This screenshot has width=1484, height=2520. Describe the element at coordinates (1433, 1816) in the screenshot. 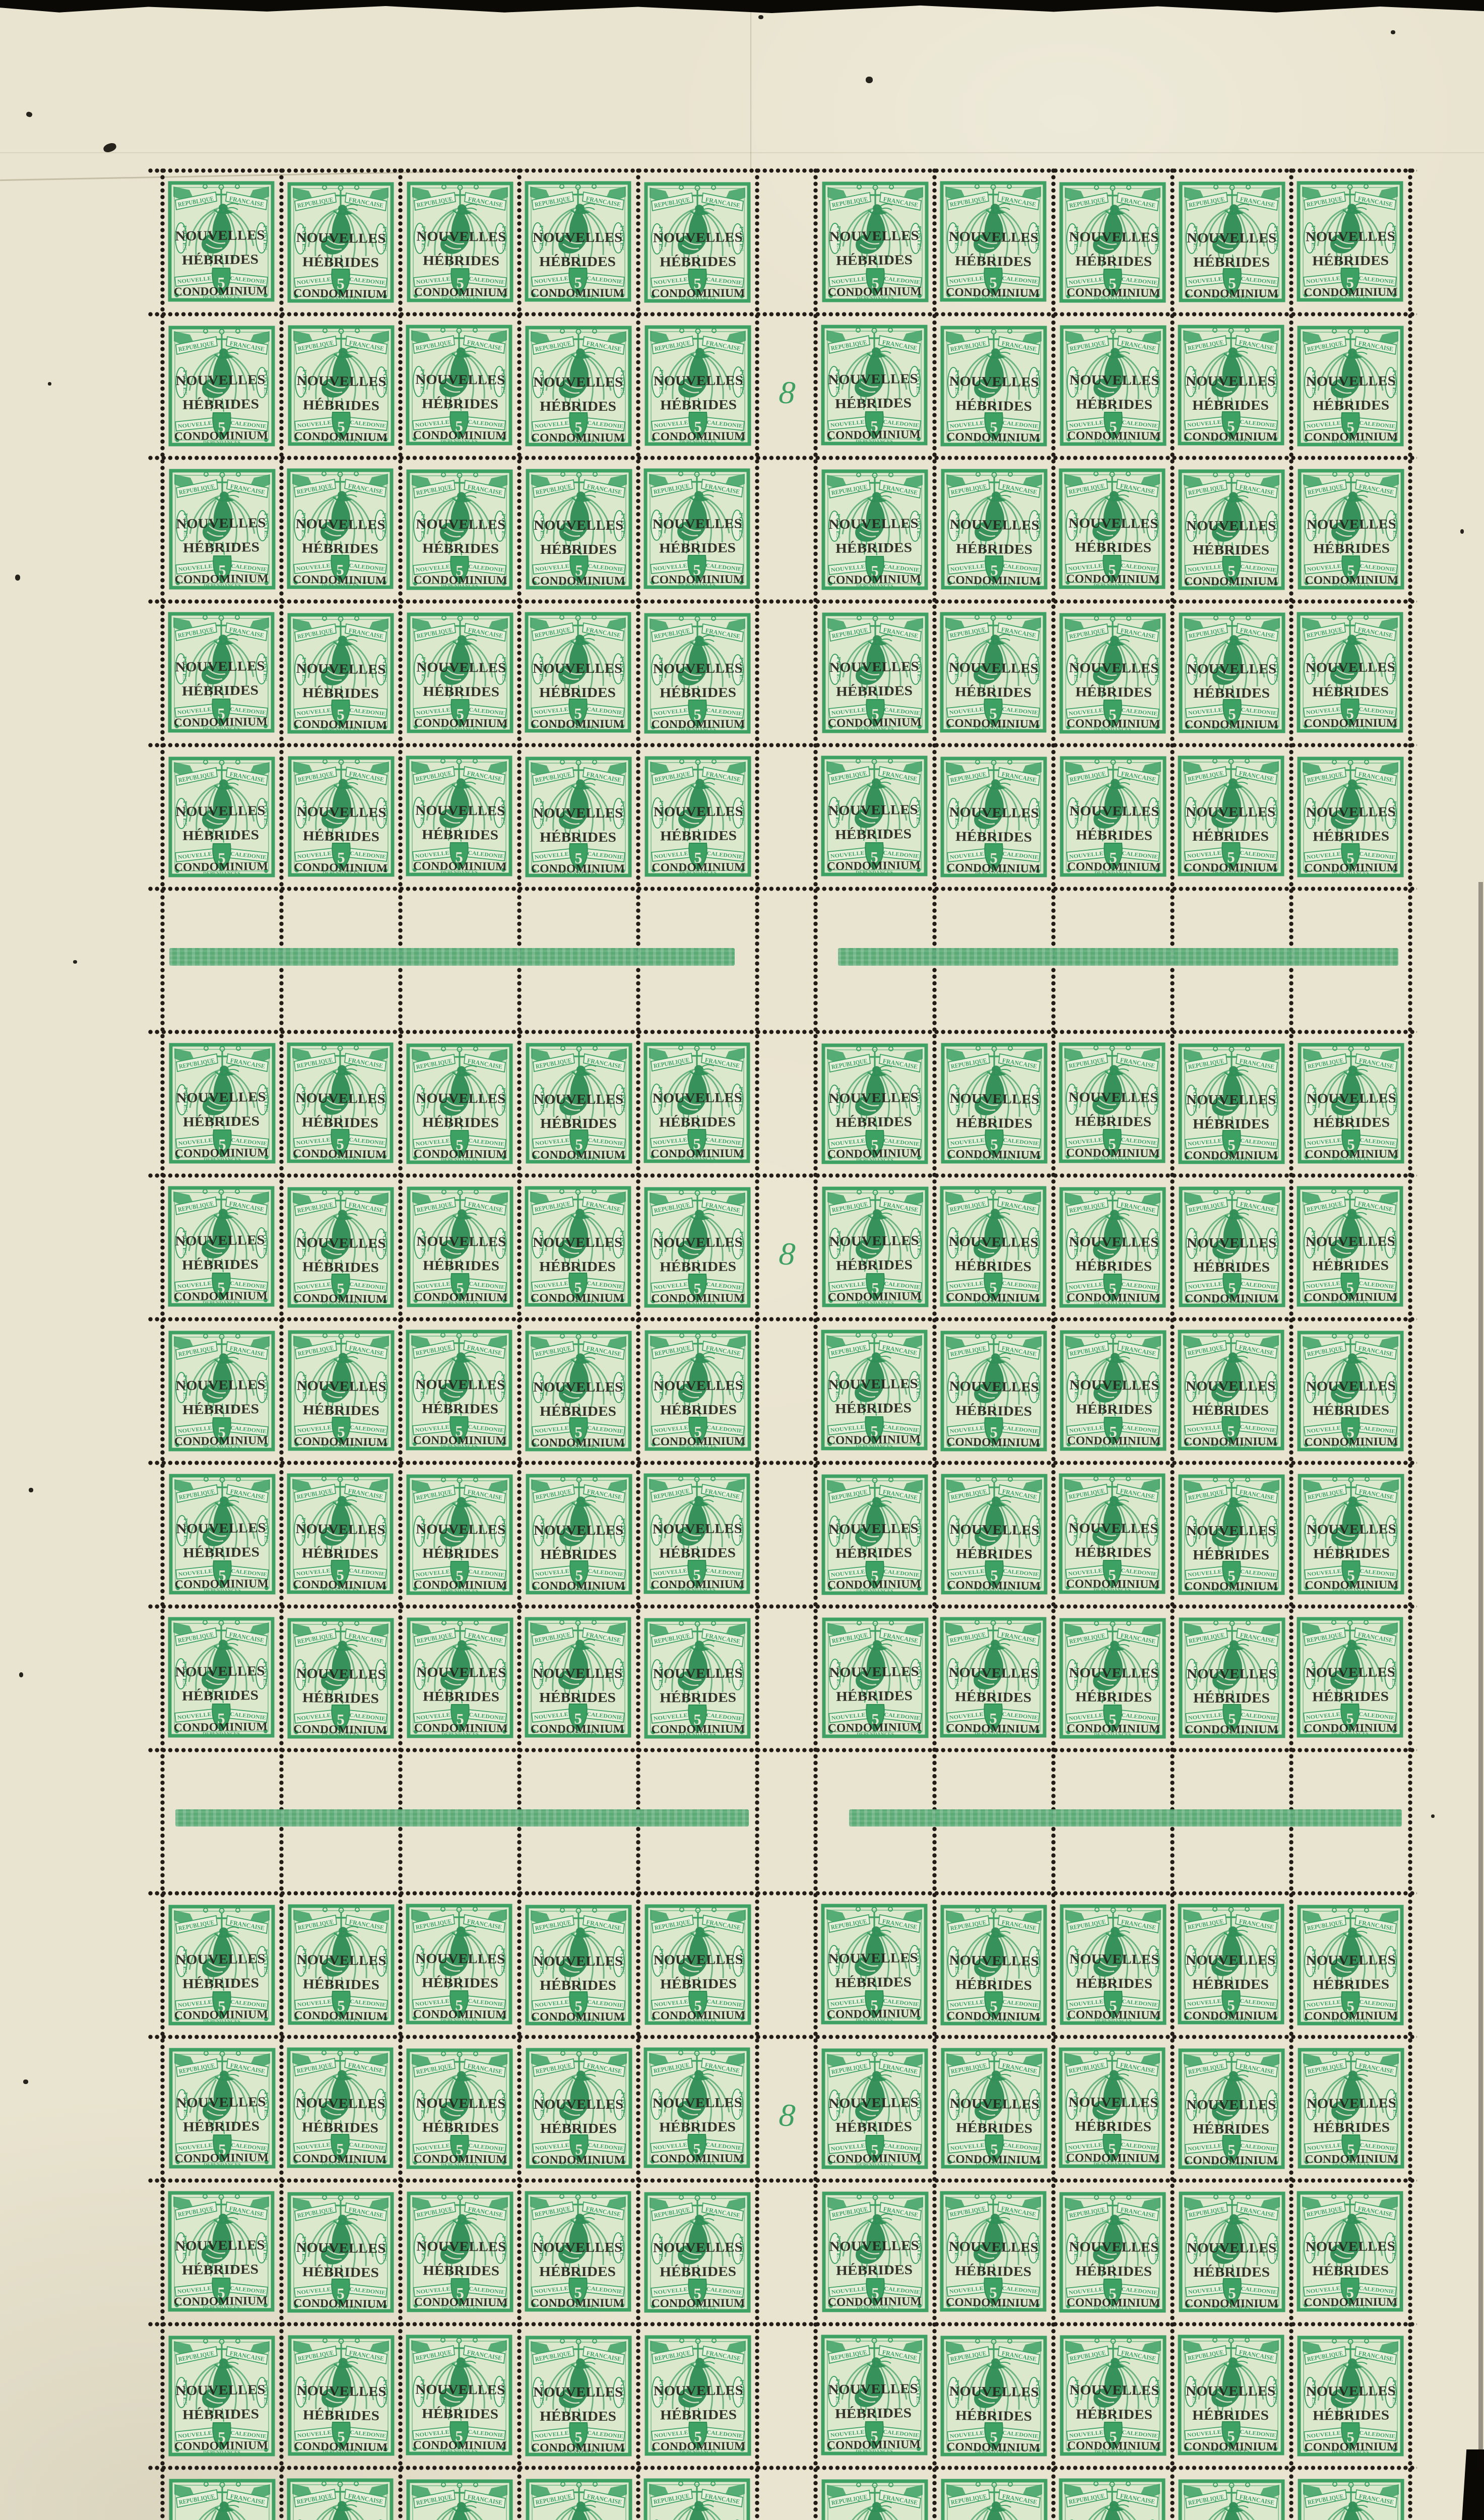

I see `ink-speck` at that location.